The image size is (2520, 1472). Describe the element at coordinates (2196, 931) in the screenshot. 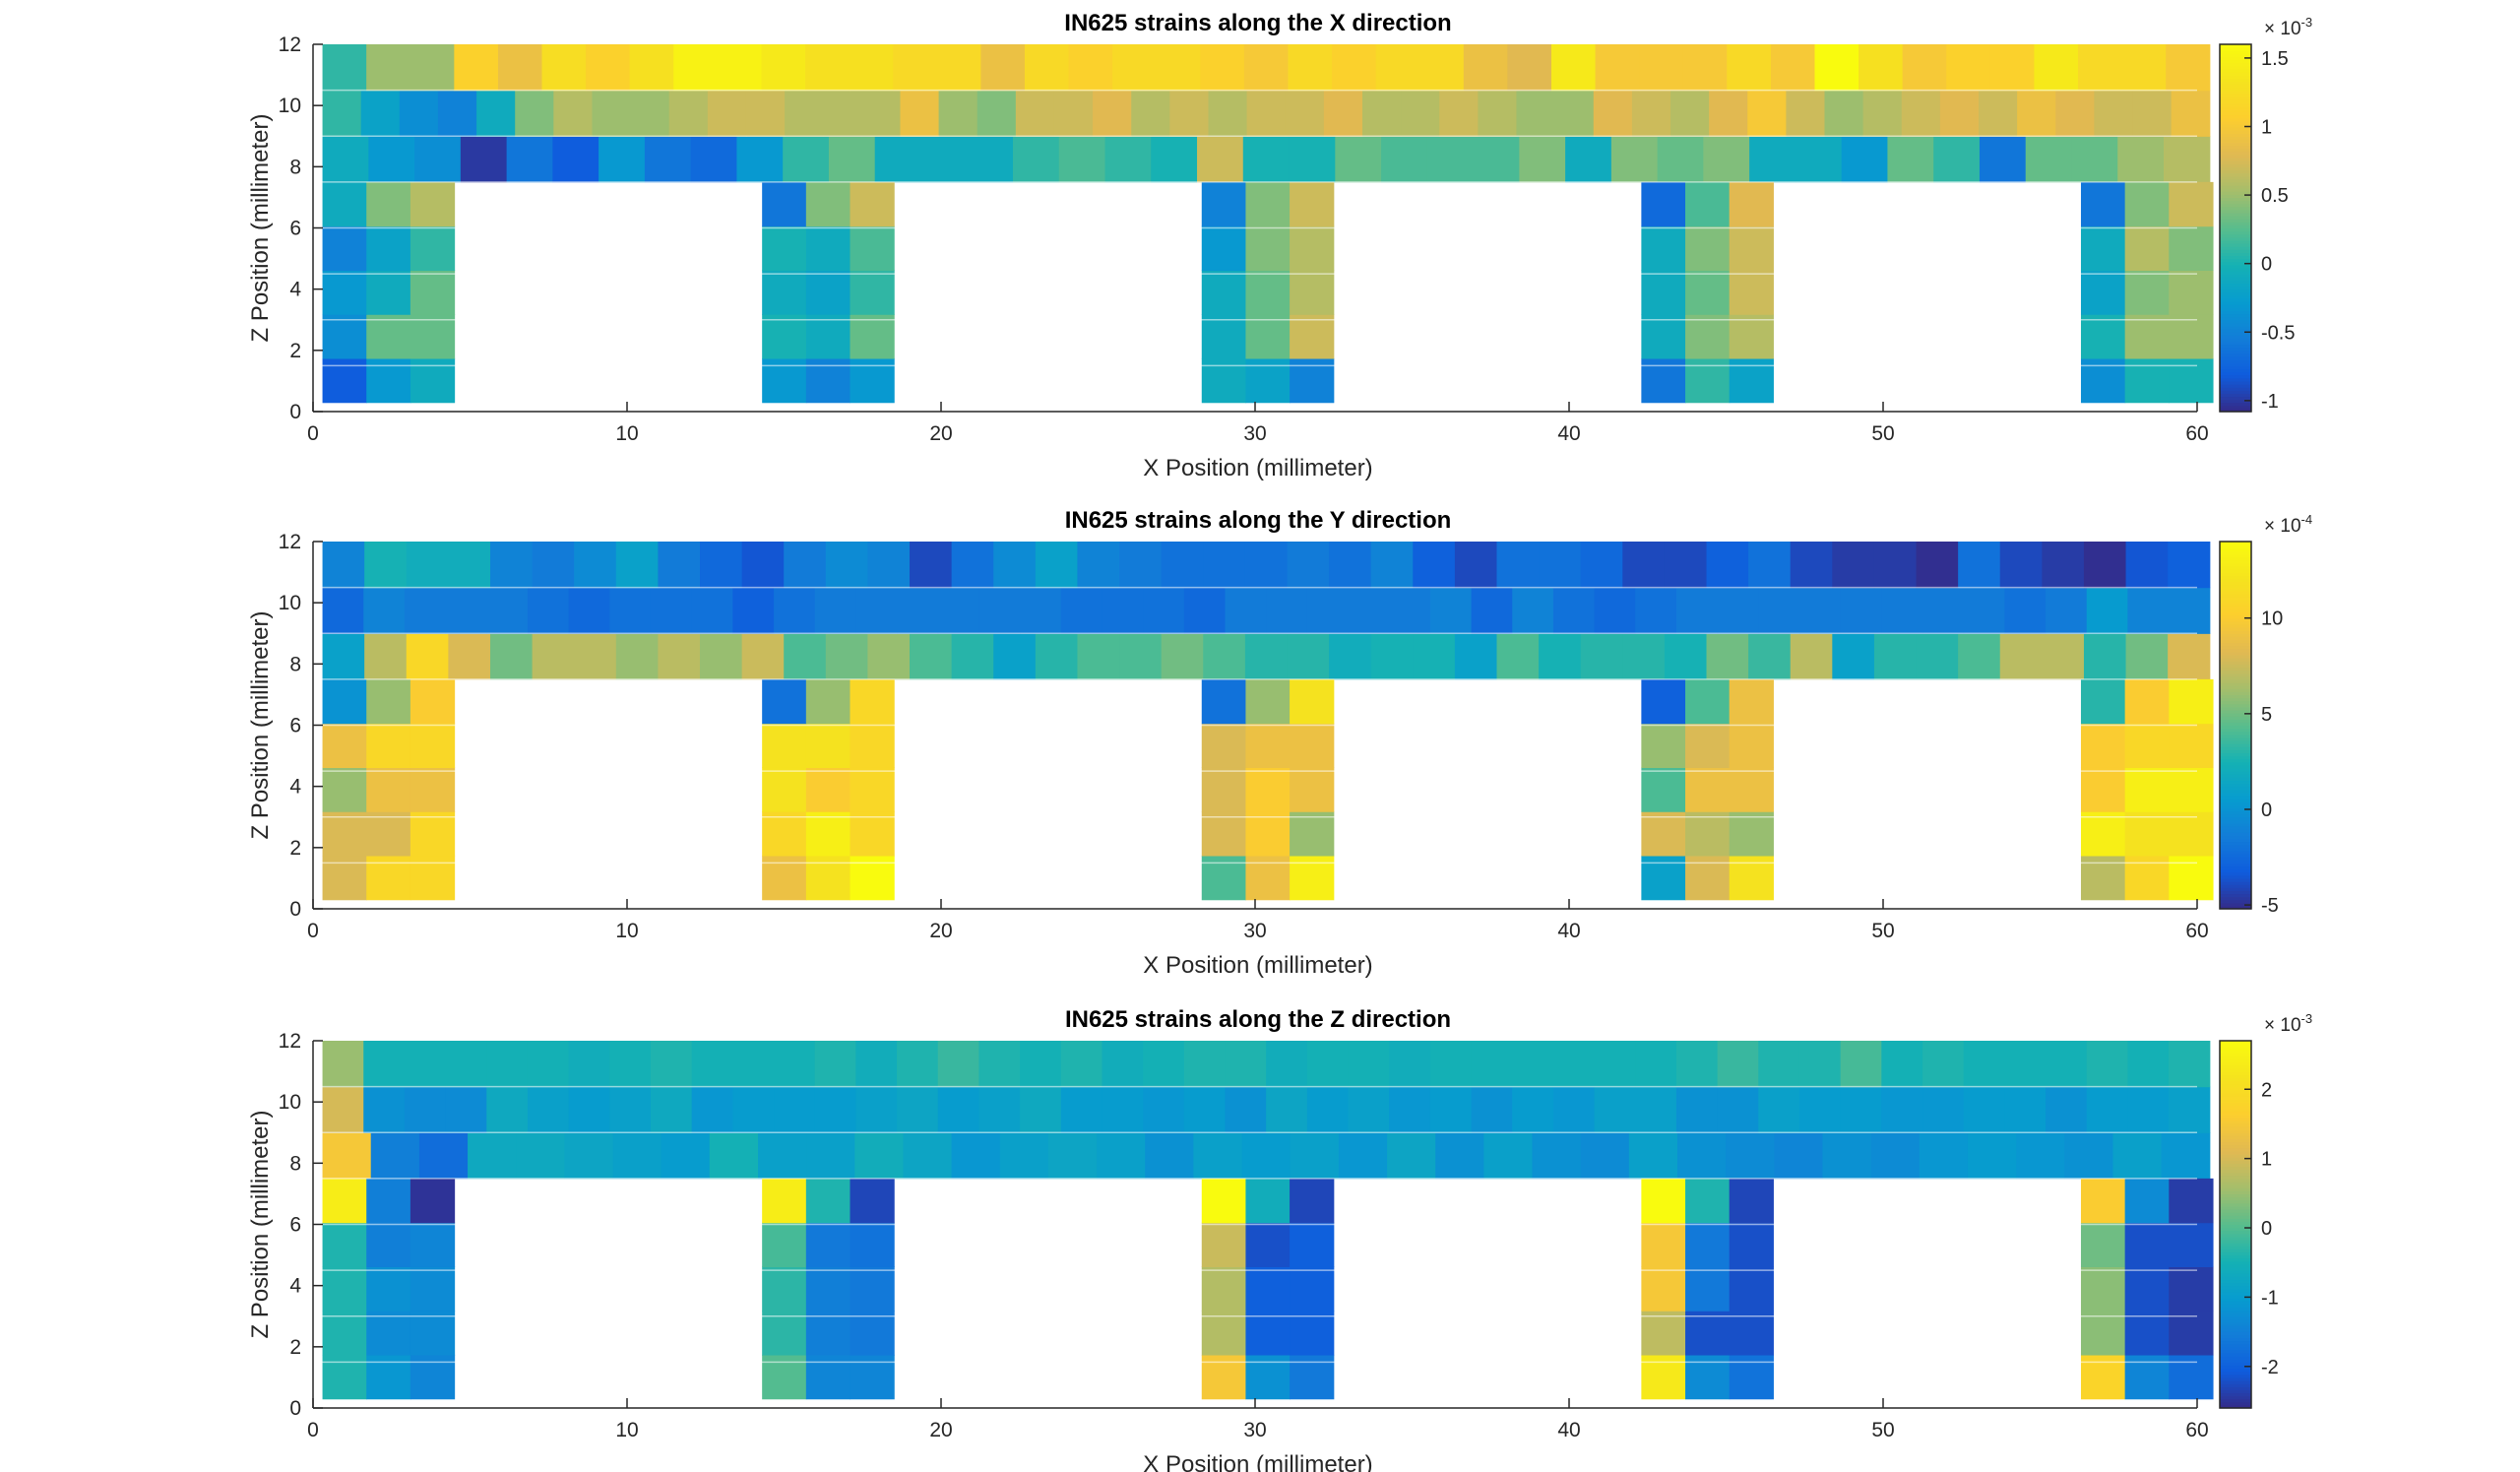

I see `x-tick-label: 60` at that location.